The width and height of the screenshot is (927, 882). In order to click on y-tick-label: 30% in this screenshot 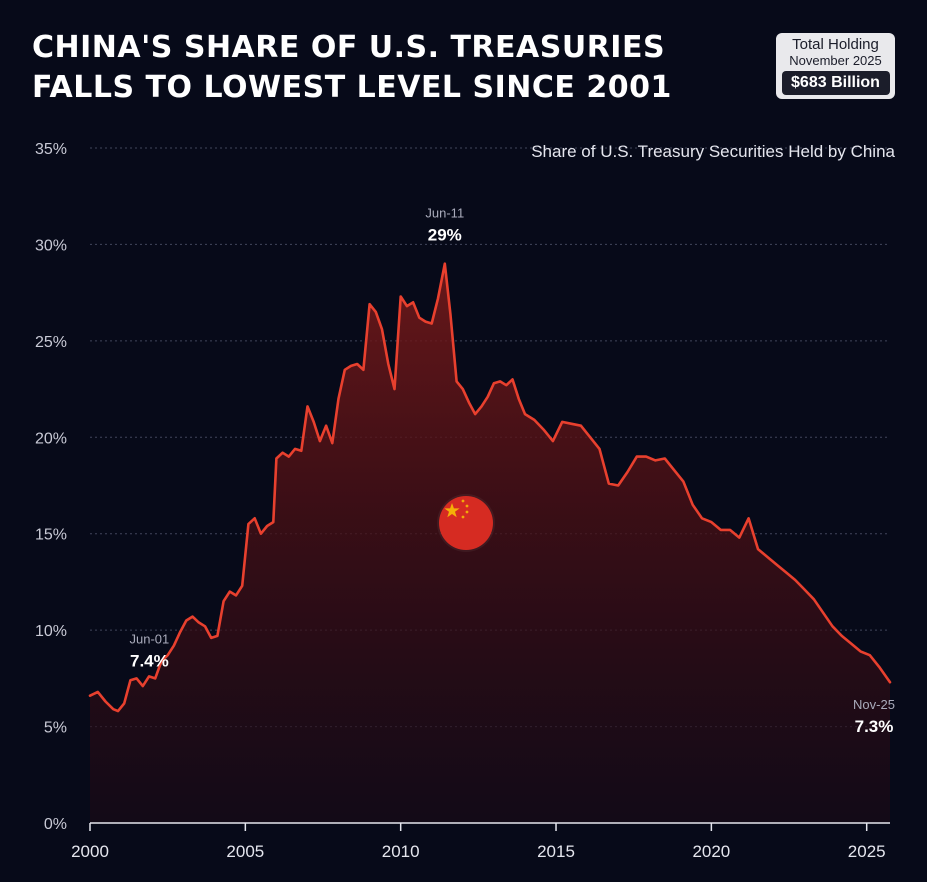, I will do `click(51, 245)`.